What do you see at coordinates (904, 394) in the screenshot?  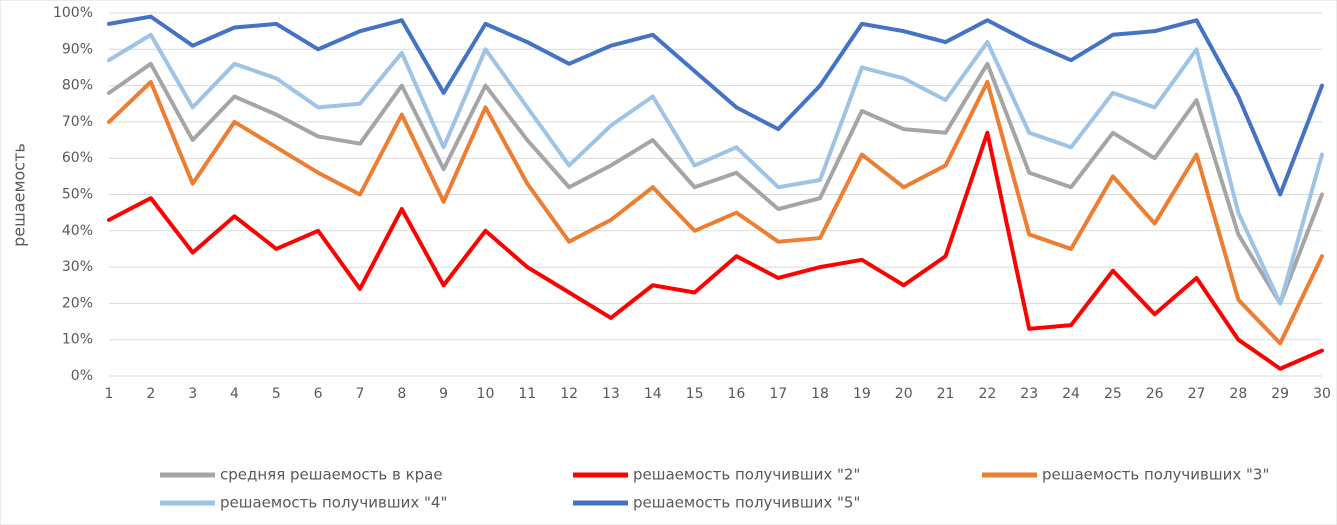 I see `x-tick-label: 20` at bounding box center [904, 394].